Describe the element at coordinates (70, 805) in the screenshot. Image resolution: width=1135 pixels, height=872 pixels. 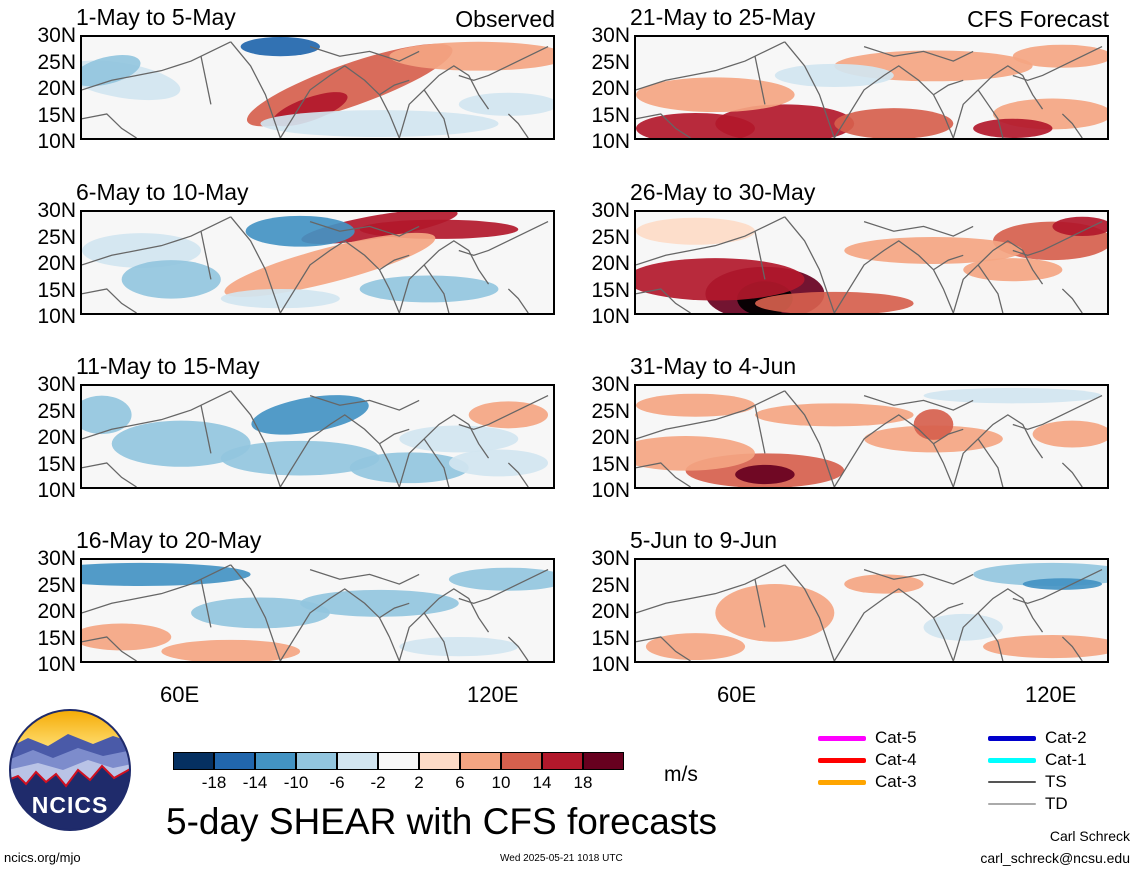
I see `logo-text: NCICS` at that location.